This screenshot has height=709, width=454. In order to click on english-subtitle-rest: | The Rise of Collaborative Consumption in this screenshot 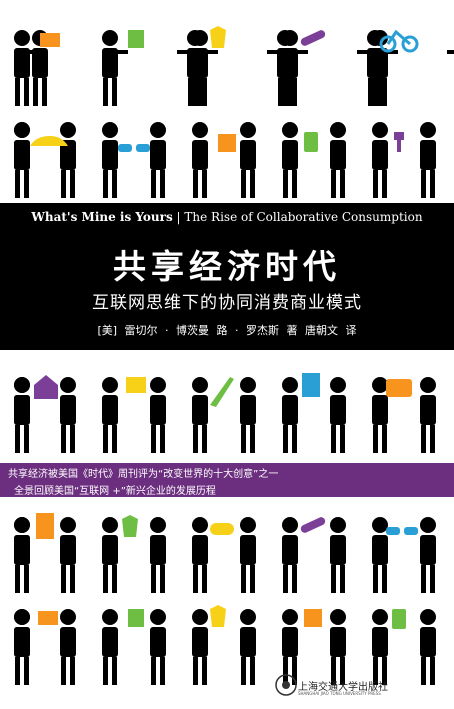, I will do `click(297, 217)`.